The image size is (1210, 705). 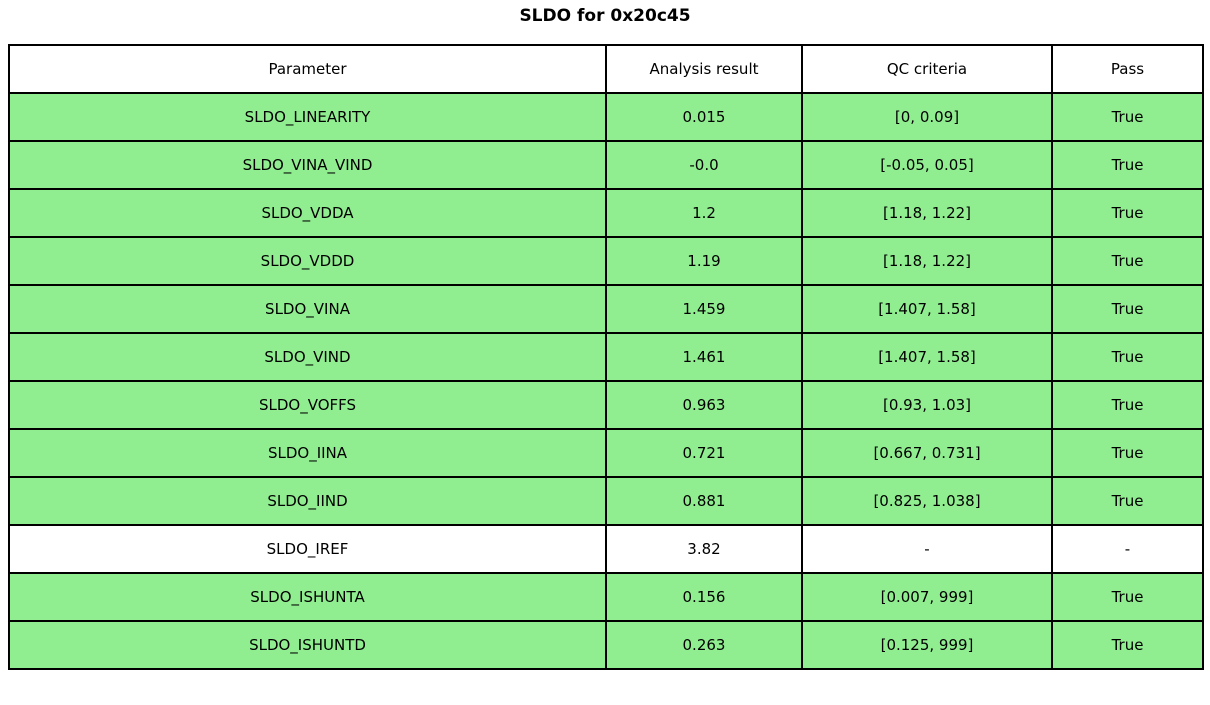 I want to click on table-row: SLDO_ISHUNTA 0.156 [0.007, 999] True, so click(x=606, y=597).